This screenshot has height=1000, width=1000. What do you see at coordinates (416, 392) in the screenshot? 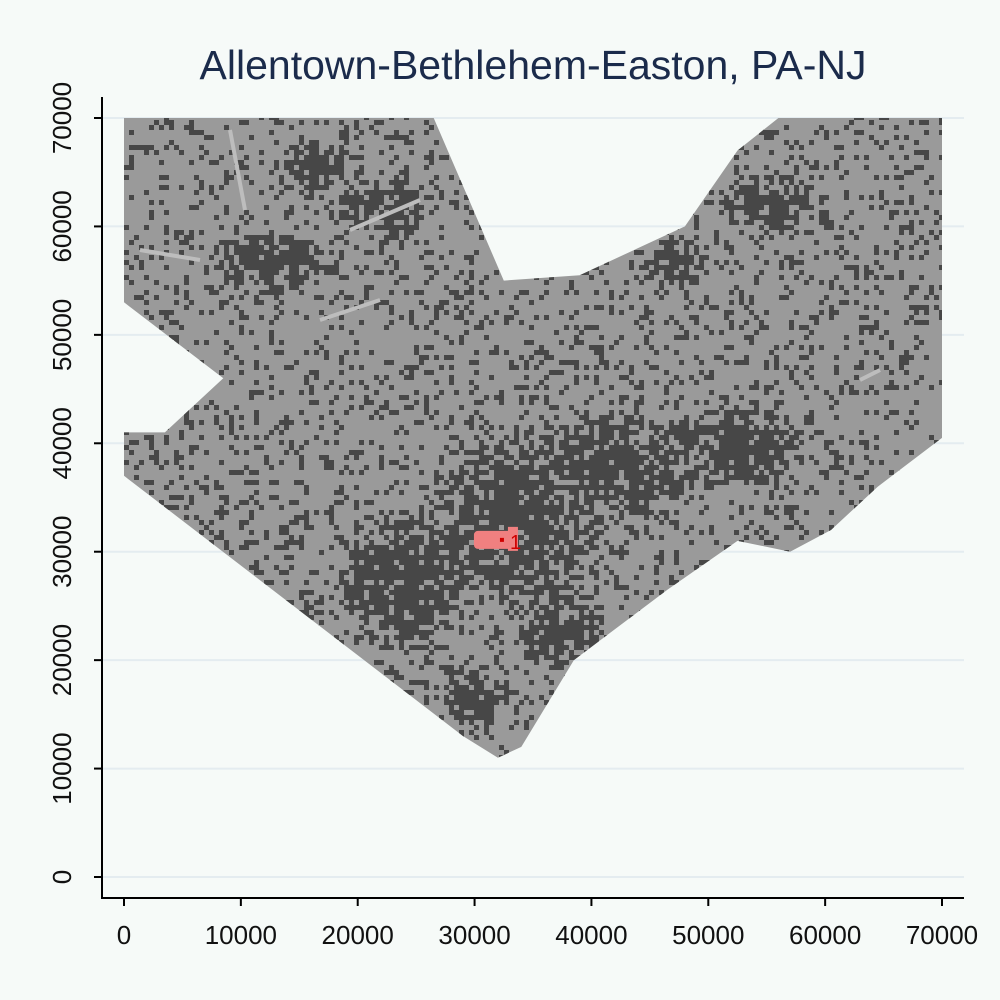
I see `developed-cell-2065` at bounding box center [416, 392].